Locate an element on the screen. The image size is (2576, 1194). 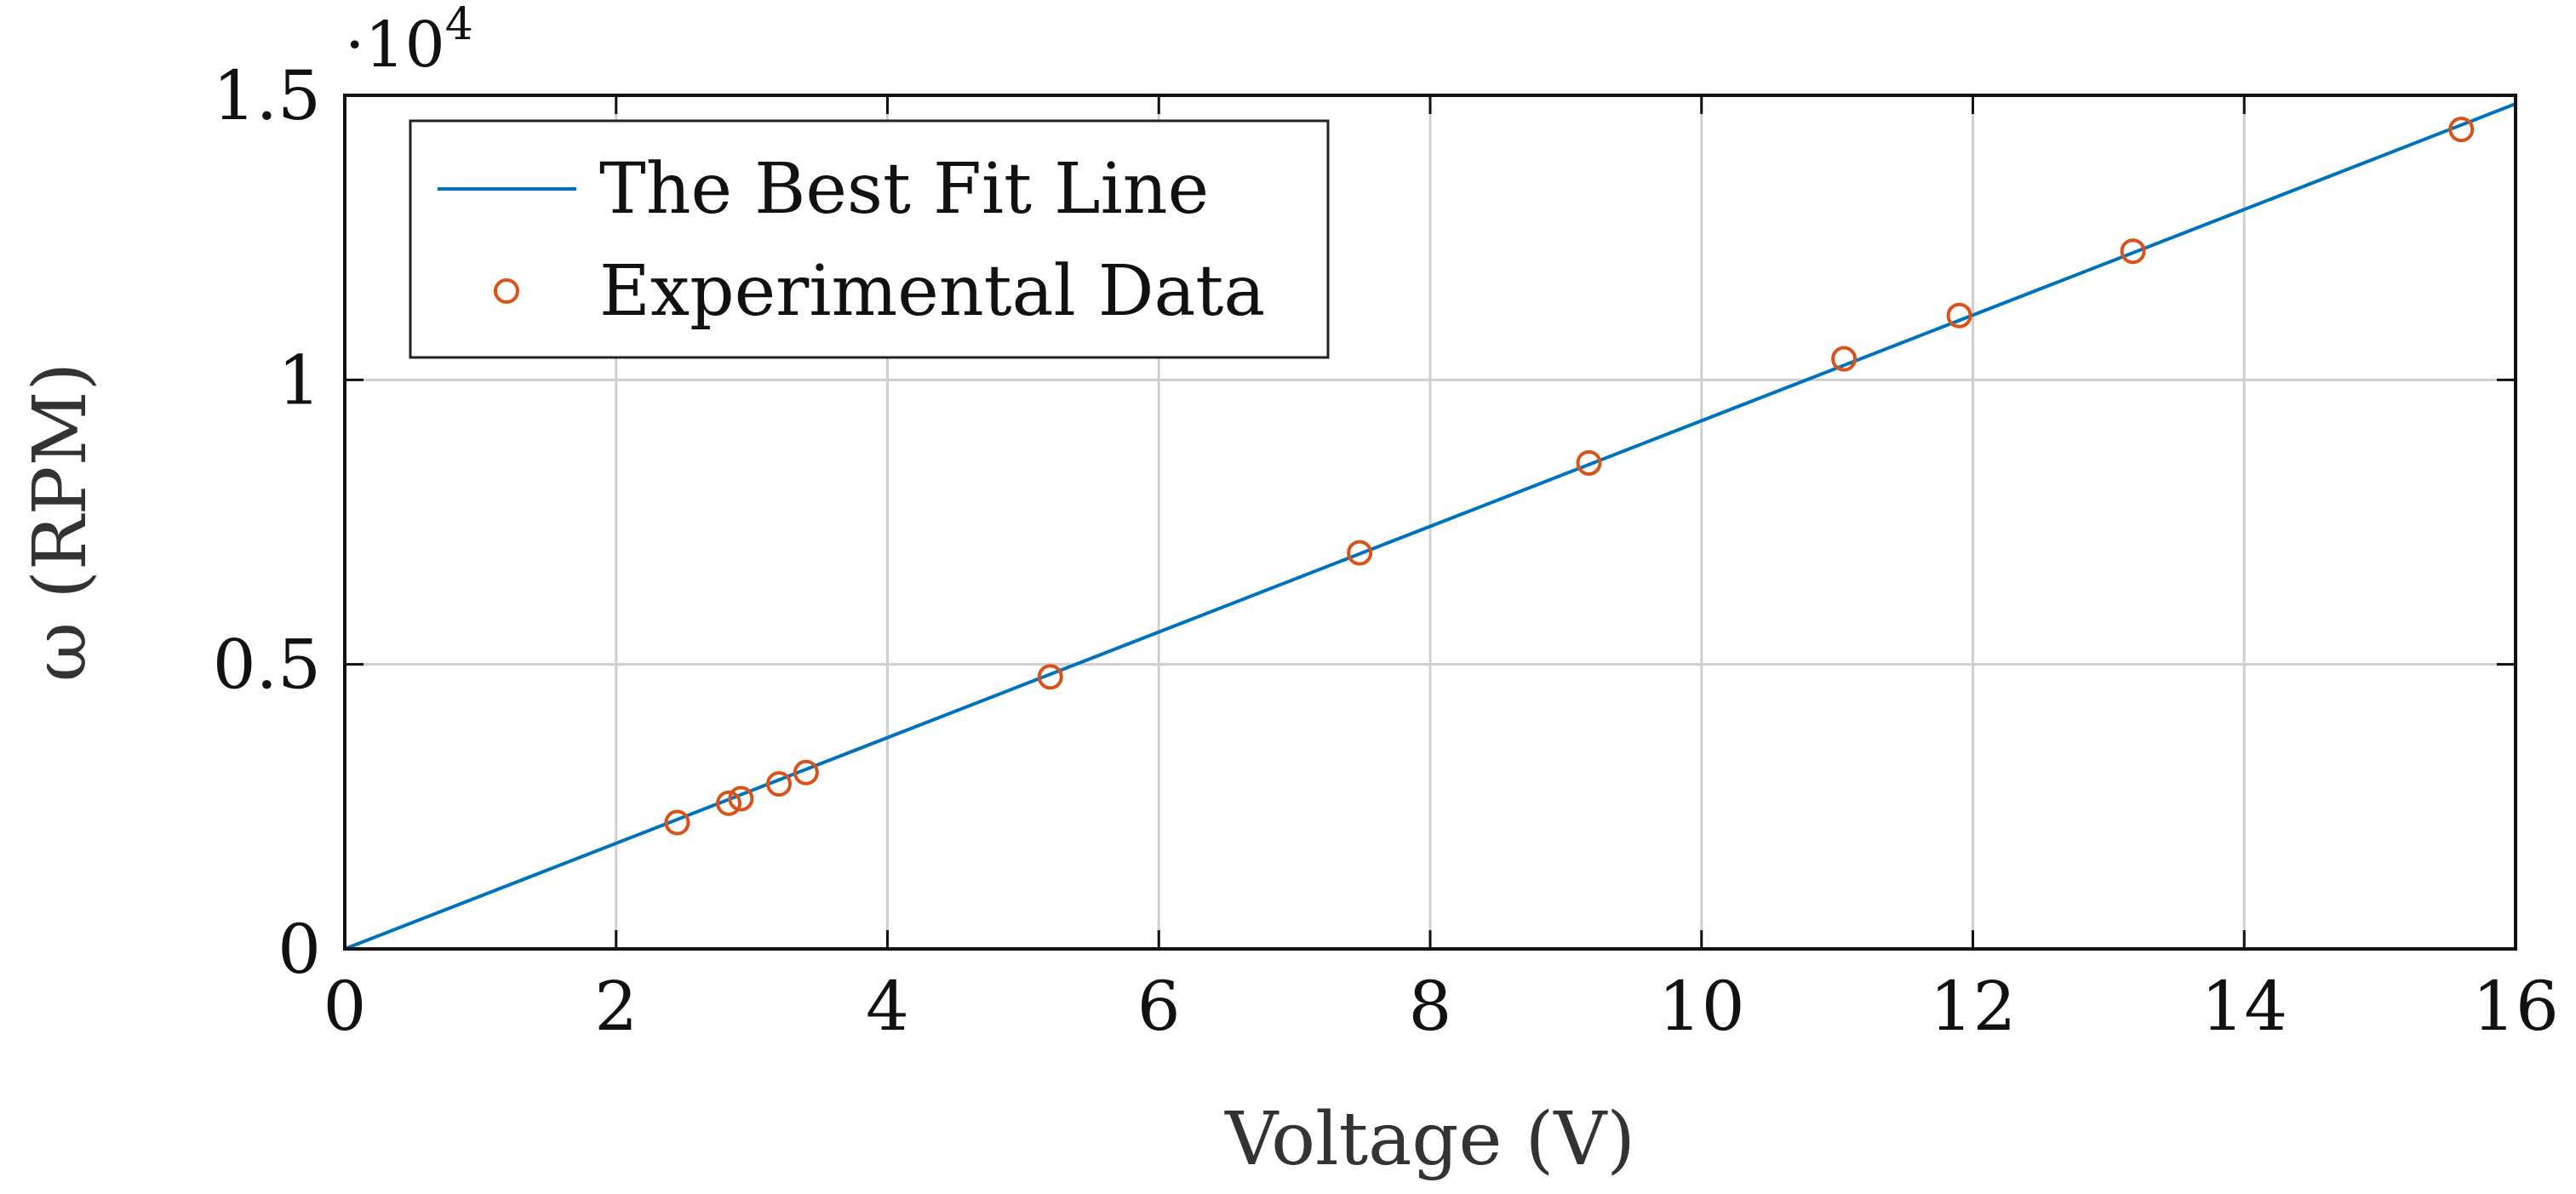
x-tick-label: 16 is located at coordinates (2515, 1006).